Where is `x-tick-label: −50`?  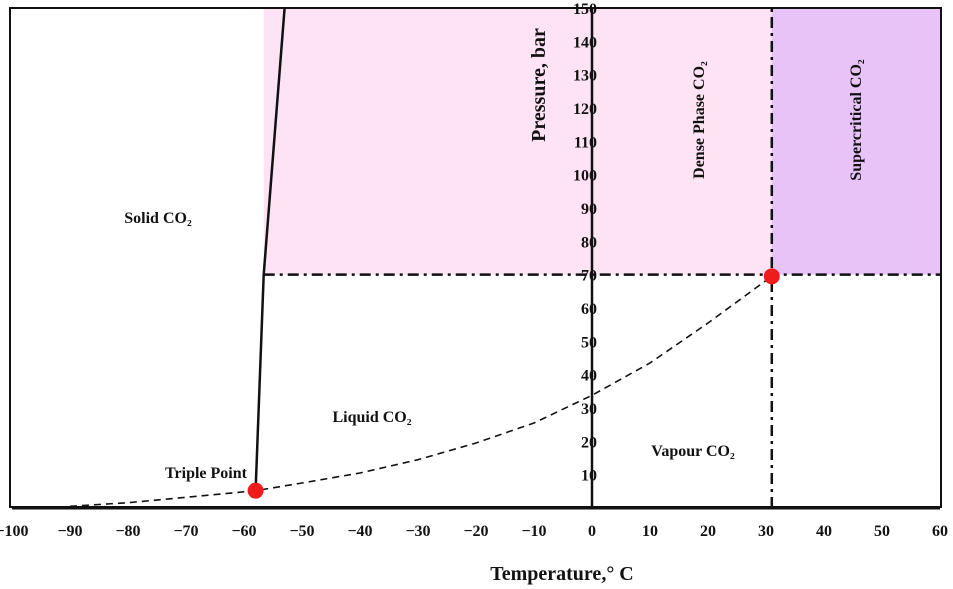
x-tick-label: −50 is located at coordinates (301, 531).